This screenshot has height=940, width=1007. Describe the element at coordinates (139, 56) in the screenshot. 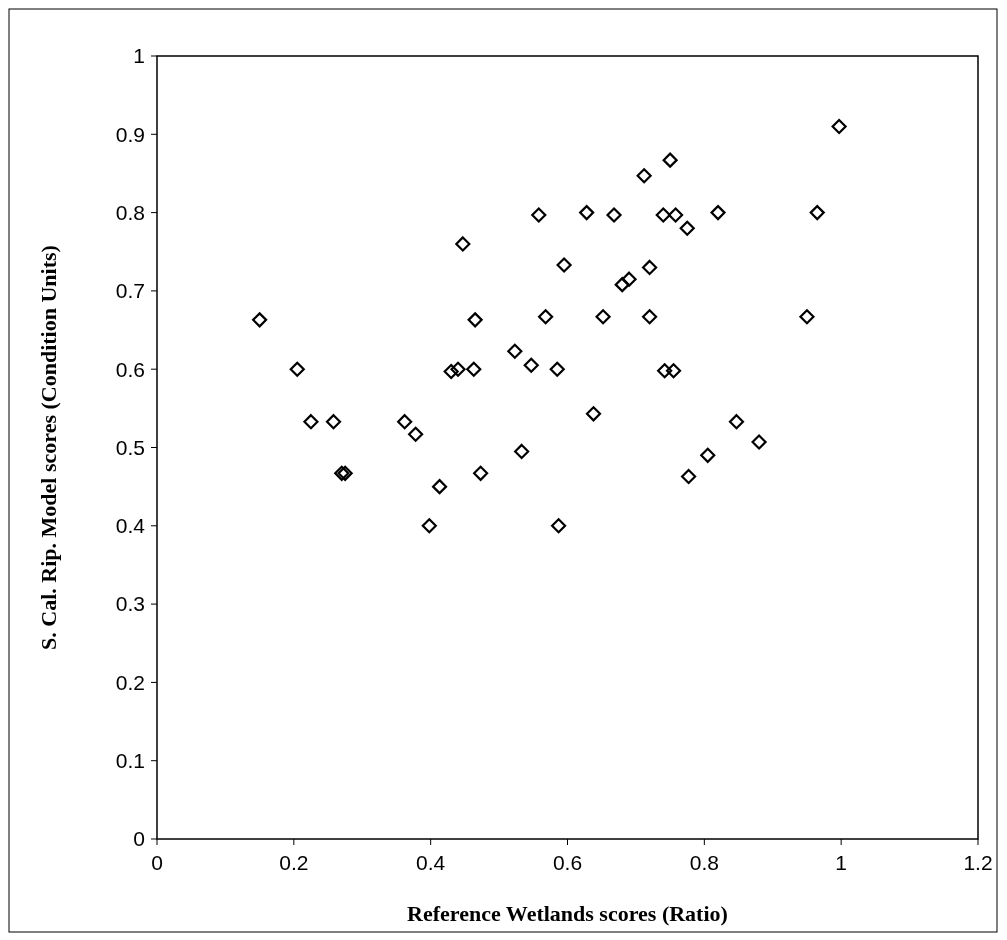

I see `y-tick-label: 1` at that location.